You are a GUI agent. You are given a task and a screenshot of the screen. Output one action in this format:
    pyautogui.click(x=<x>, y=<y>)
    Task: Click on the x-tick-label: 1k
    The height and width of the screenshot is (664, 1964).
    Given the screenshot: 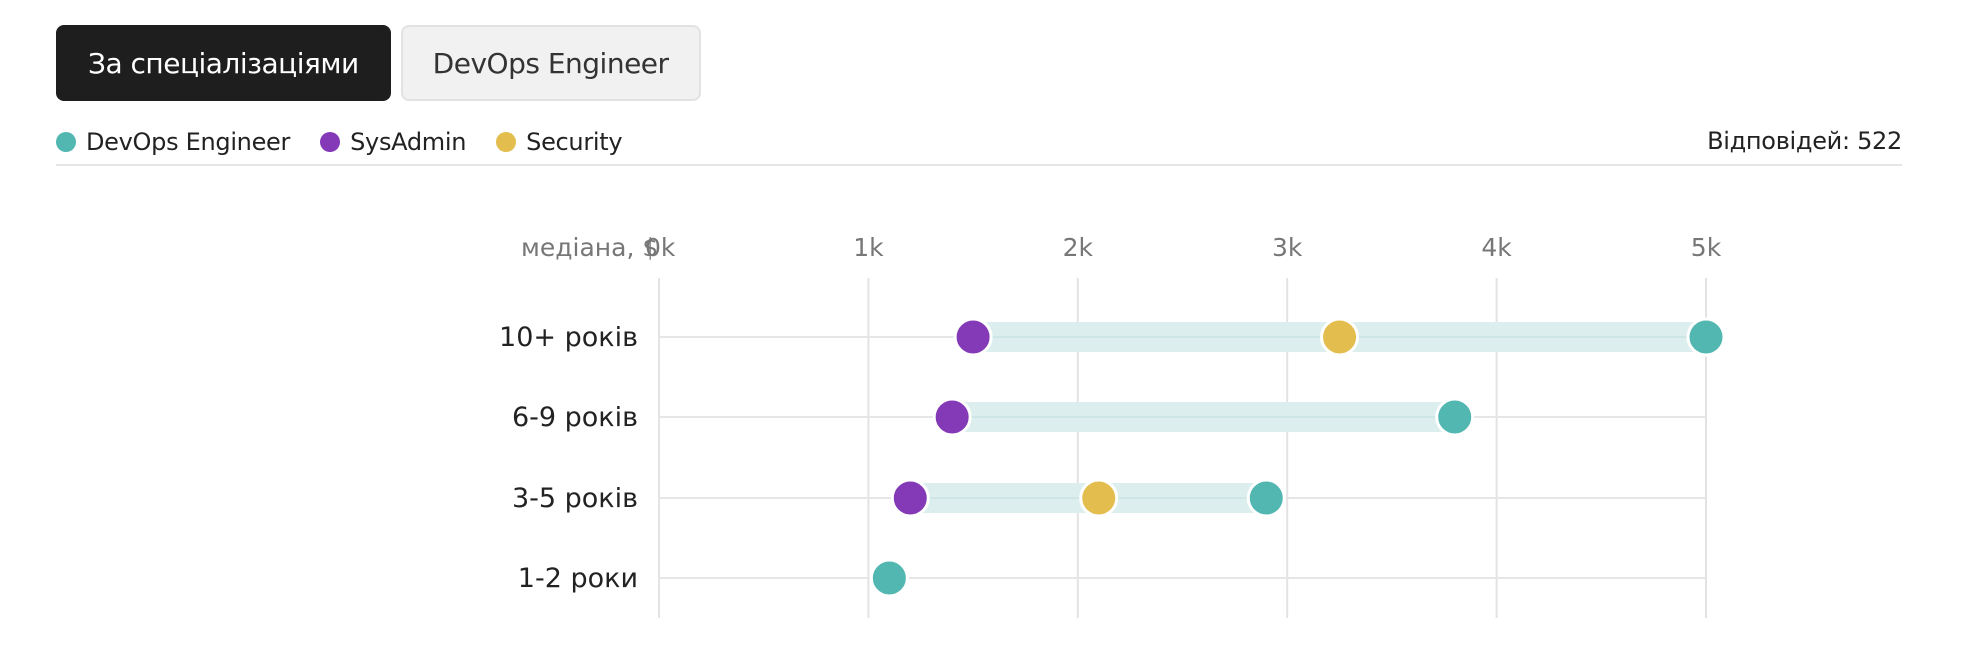 What is the action you would take?
    pyautogui.click(x=868, y=247)
    